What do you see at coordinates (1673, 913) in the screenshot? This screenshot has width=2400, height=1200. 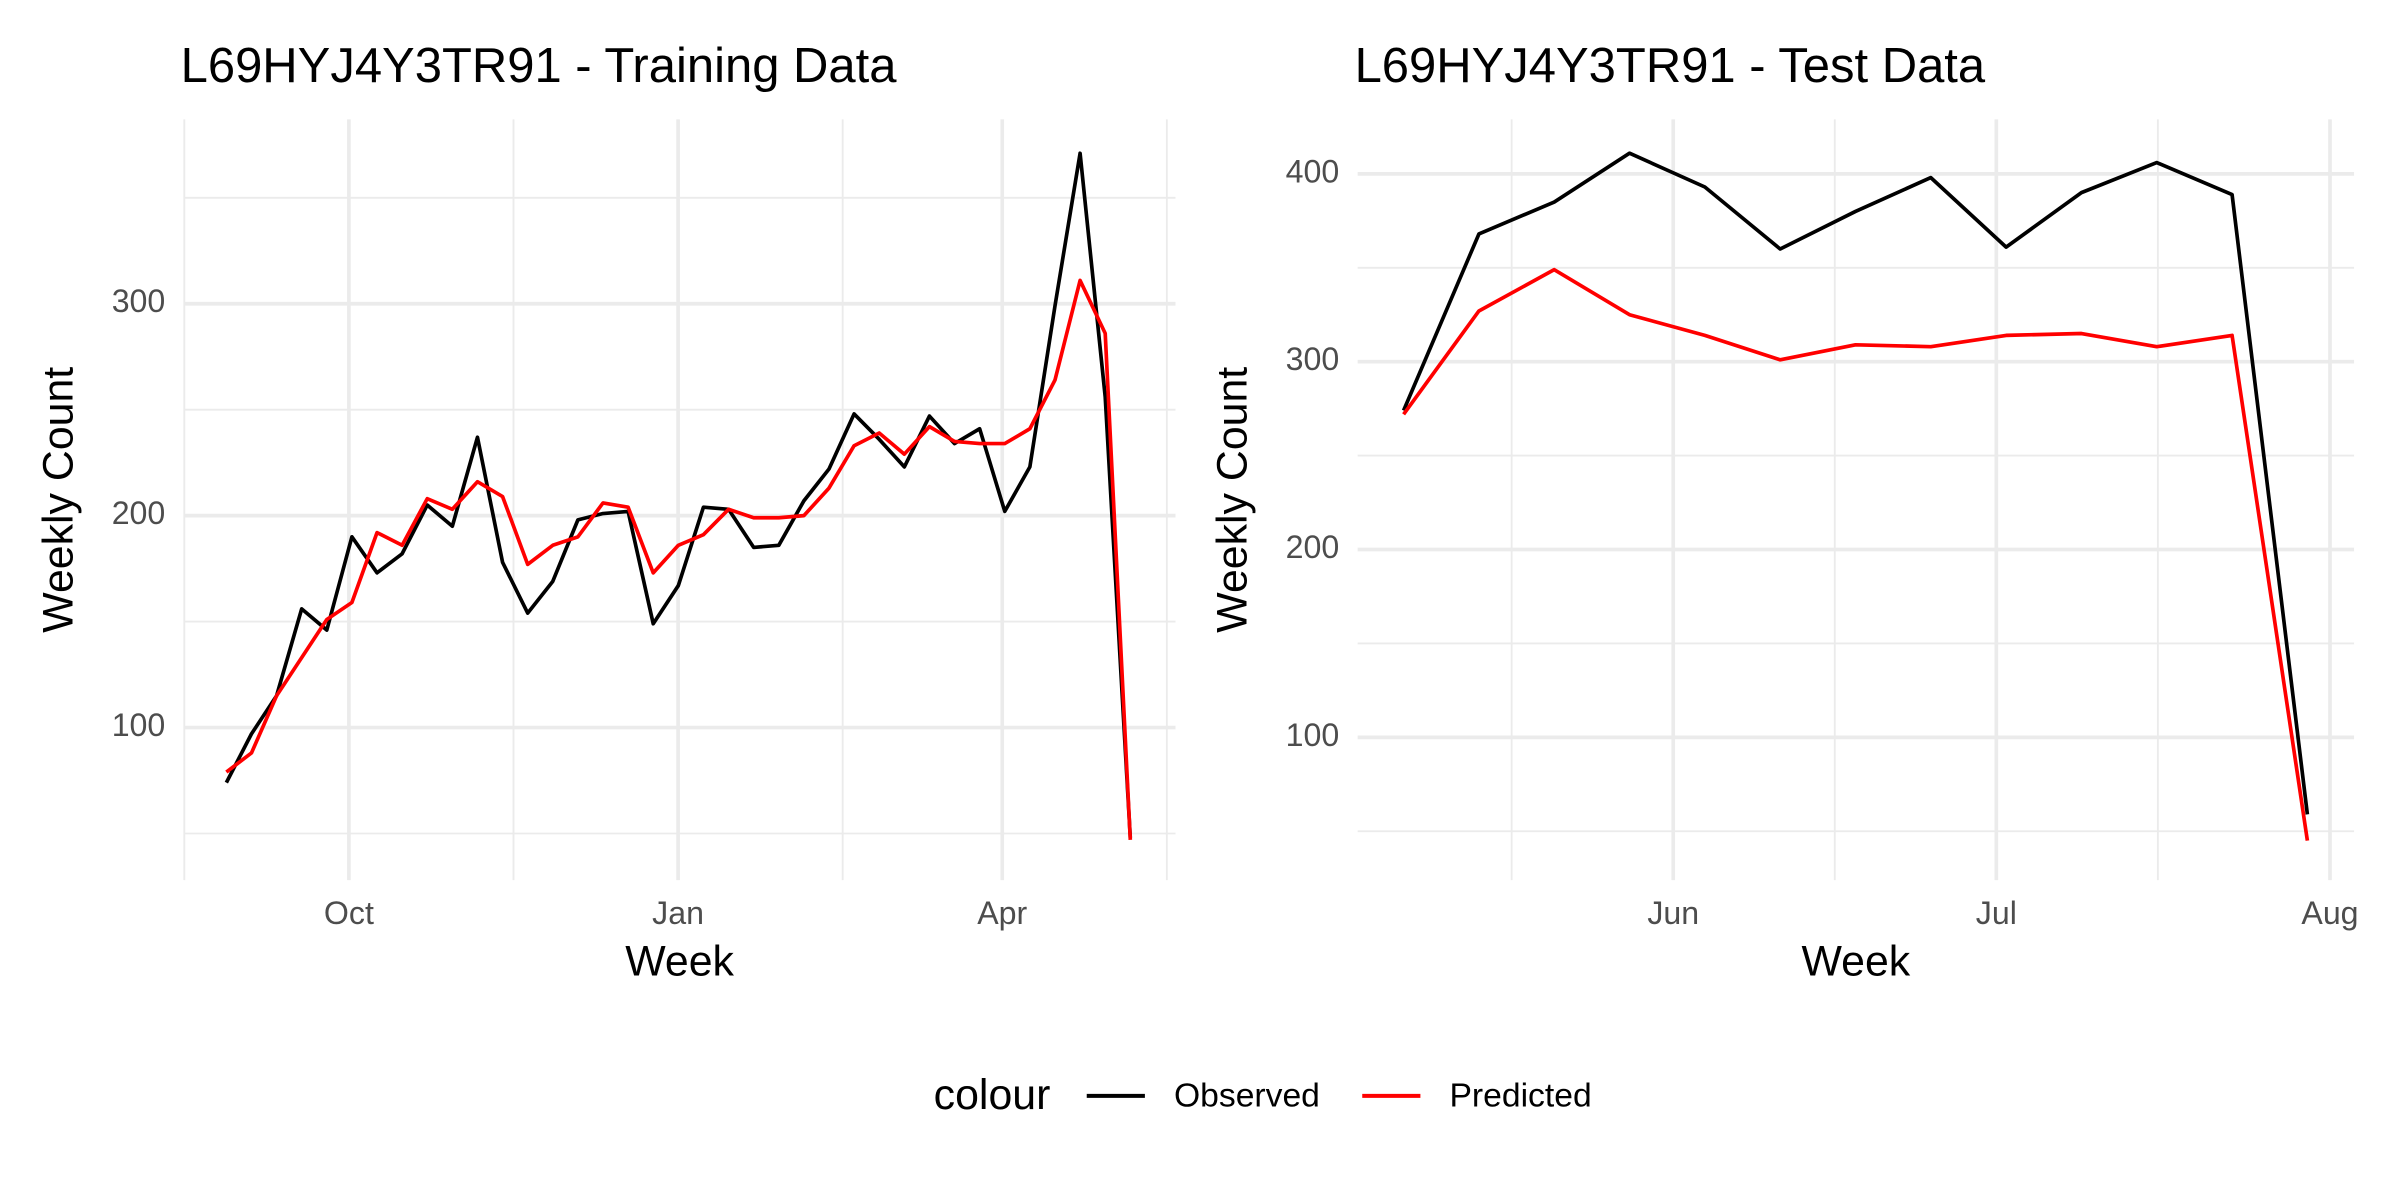 I see `x-tick-label: Jun` at bounding box center [1673, 913].